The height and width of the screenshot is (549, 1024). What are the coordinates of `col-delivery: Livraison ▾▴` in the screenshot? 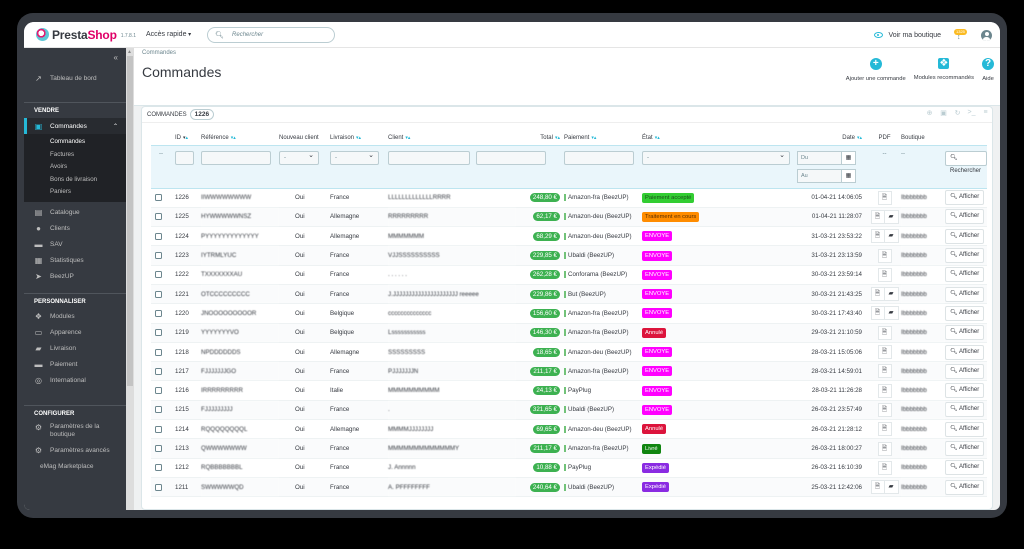 It's located at (346, 137).